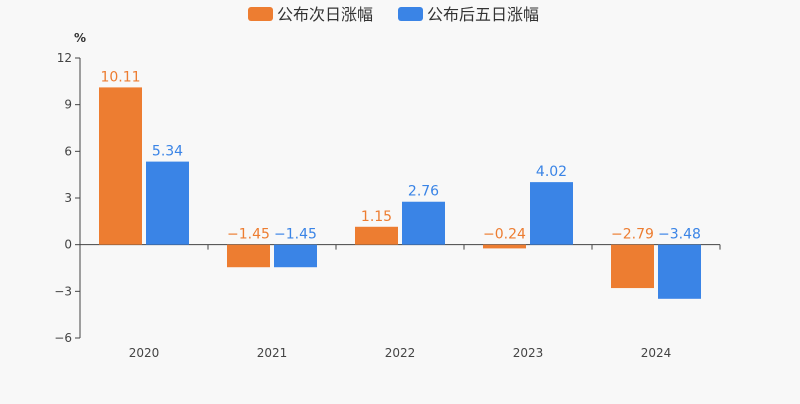  Describe the element at coordinates (400, 353) in the screenshot. I see `x-tick-label: 2022` at that location.